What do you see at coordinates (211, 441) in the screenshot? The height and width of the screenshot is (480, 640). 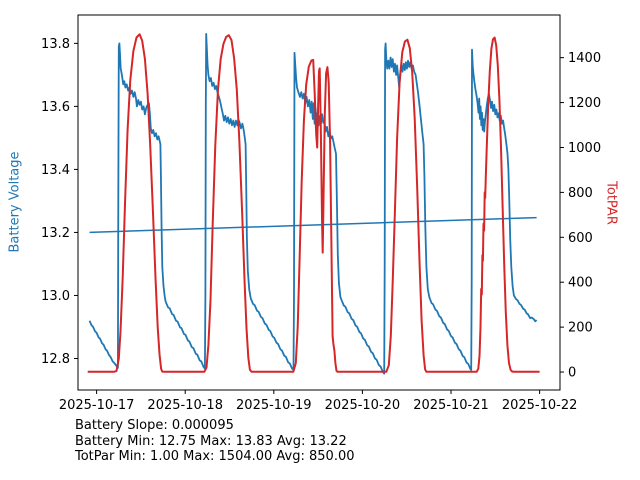 I see `stat-battery-minmax: Battery Min: 12.75 Max: 13.83 Avg: 13.22` at bounding box center [211, 441].